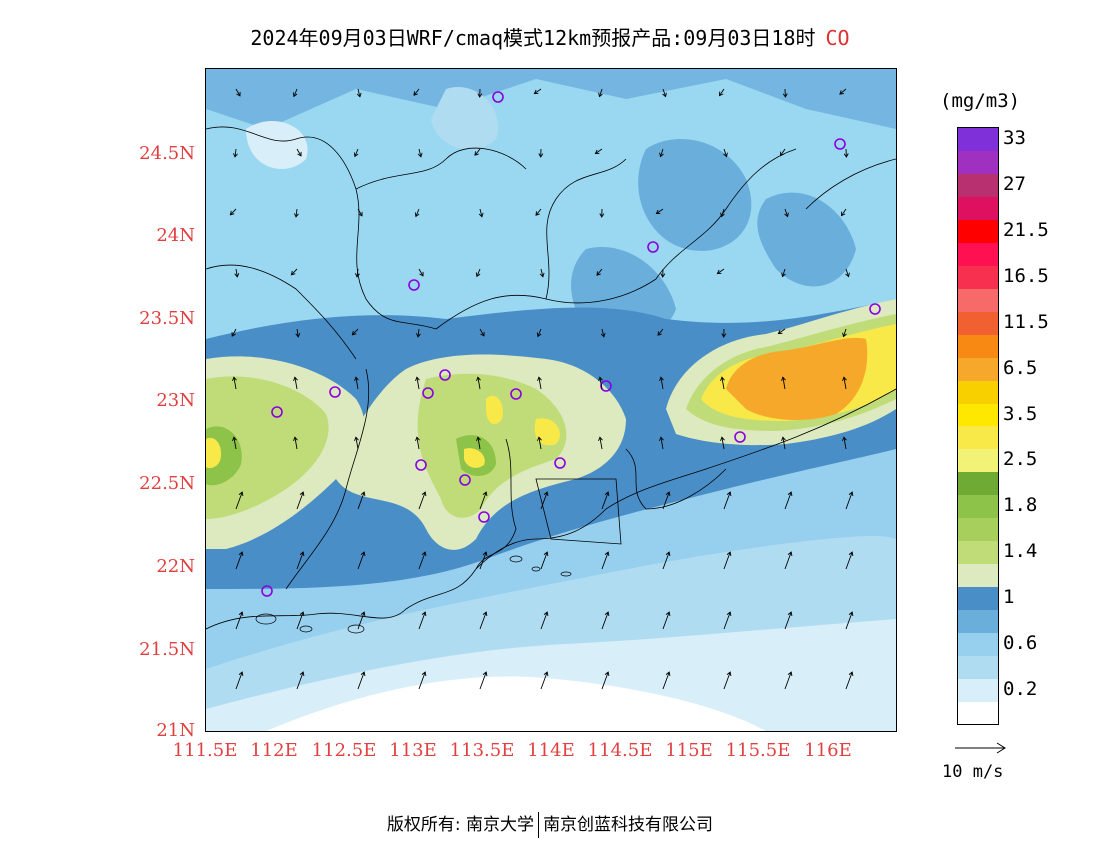  I want to click on title-text: 2024年09月03日WRF/cmaq模式12km预报产品:09月03日18时, so click(533, 38).